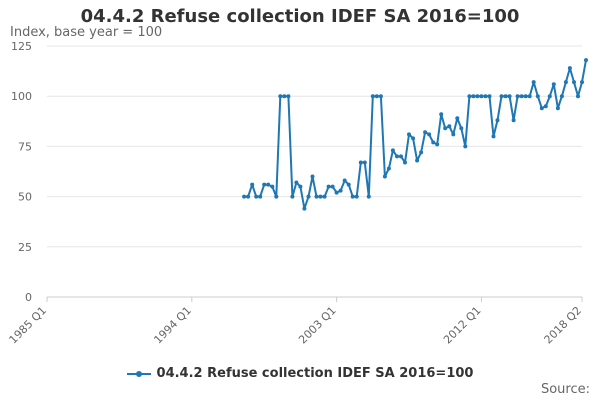 This screenshot has height=400, width=600. What do you see at coordinates (25, 146) in the screenshot?
I see `y-tick-label: 75` at bounding box center [25, 146].